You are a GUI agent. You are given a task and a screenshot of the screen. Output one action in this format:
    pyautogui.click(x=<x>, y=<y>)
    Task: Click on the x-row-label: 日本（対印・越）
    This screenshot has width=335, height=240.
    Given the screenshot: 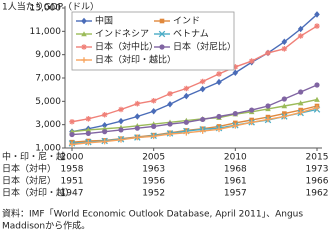 What is the action you would take?
    pyautogui.click(x=38, y=193)
    